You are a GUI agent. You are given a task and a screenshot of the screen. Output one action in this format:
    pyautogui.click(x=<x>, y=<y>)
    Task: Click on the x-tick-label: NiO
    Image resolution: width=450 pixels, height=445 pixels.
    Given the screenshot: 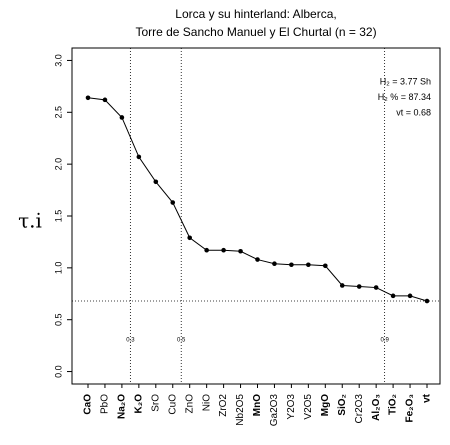 What is the action you would take?
    pyautogui.click(x=206, y=402)
    